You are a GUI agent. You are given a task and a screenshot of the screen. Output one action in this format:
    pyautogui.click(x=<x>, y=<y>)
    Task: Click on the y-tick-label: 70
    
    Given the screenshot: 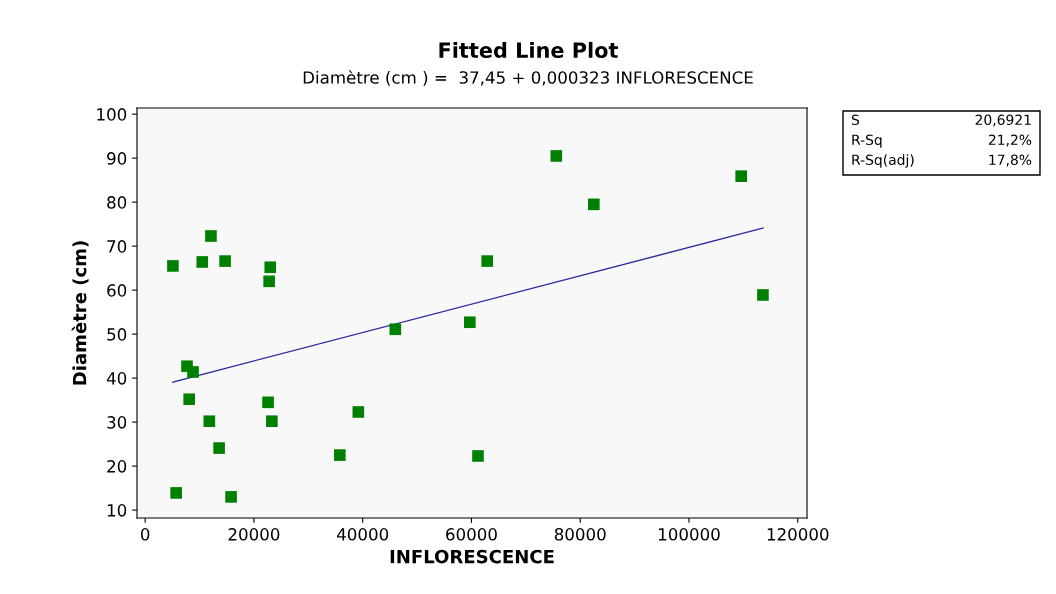 What is the action you would take?
    pyautogui.click(x=117, y=246)
    